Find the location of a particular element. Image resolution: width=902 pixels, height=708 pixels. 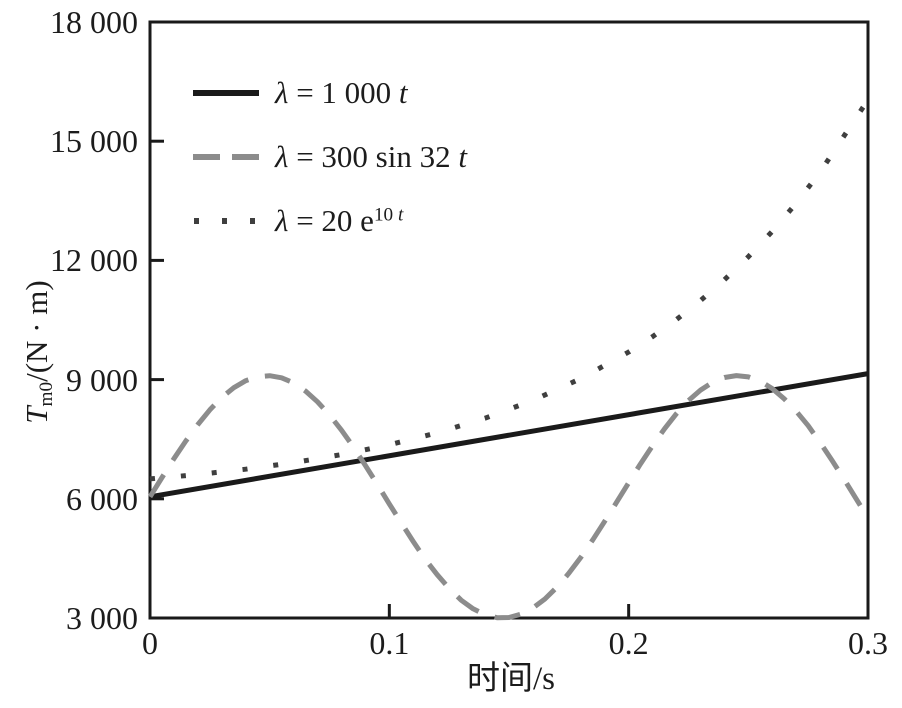

y-tick-label: 15 000 is located at coordinates (94, 141).